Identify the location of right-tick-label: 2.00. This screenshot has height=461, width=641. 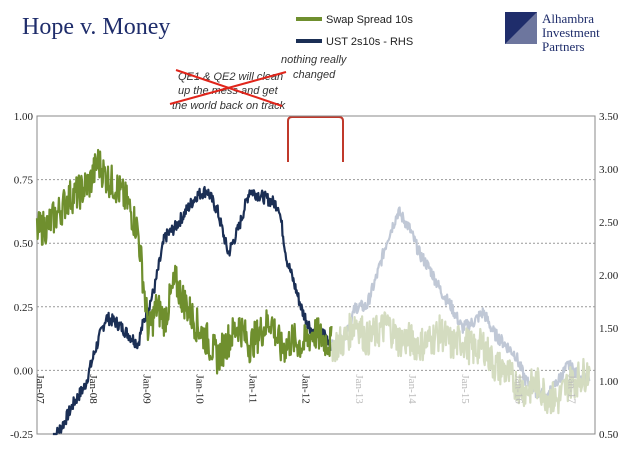
(609, 276).